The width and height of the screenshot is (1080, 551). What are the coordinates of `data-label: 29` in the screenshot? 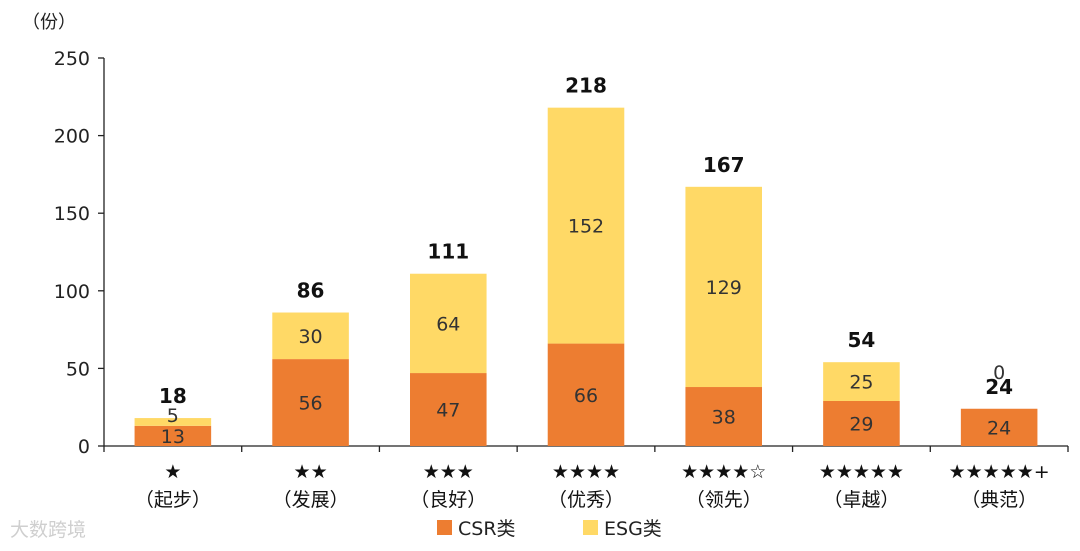 It's located at (861, 424).